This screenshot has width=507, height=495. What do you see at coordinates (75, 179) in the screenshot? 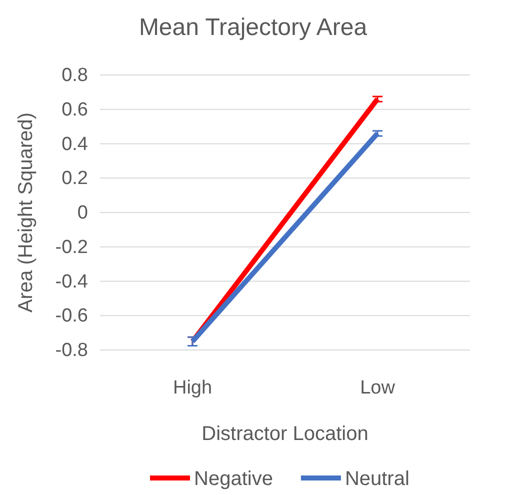
I see `y-tick-label: 0.2` at bounding box center [75, 179].